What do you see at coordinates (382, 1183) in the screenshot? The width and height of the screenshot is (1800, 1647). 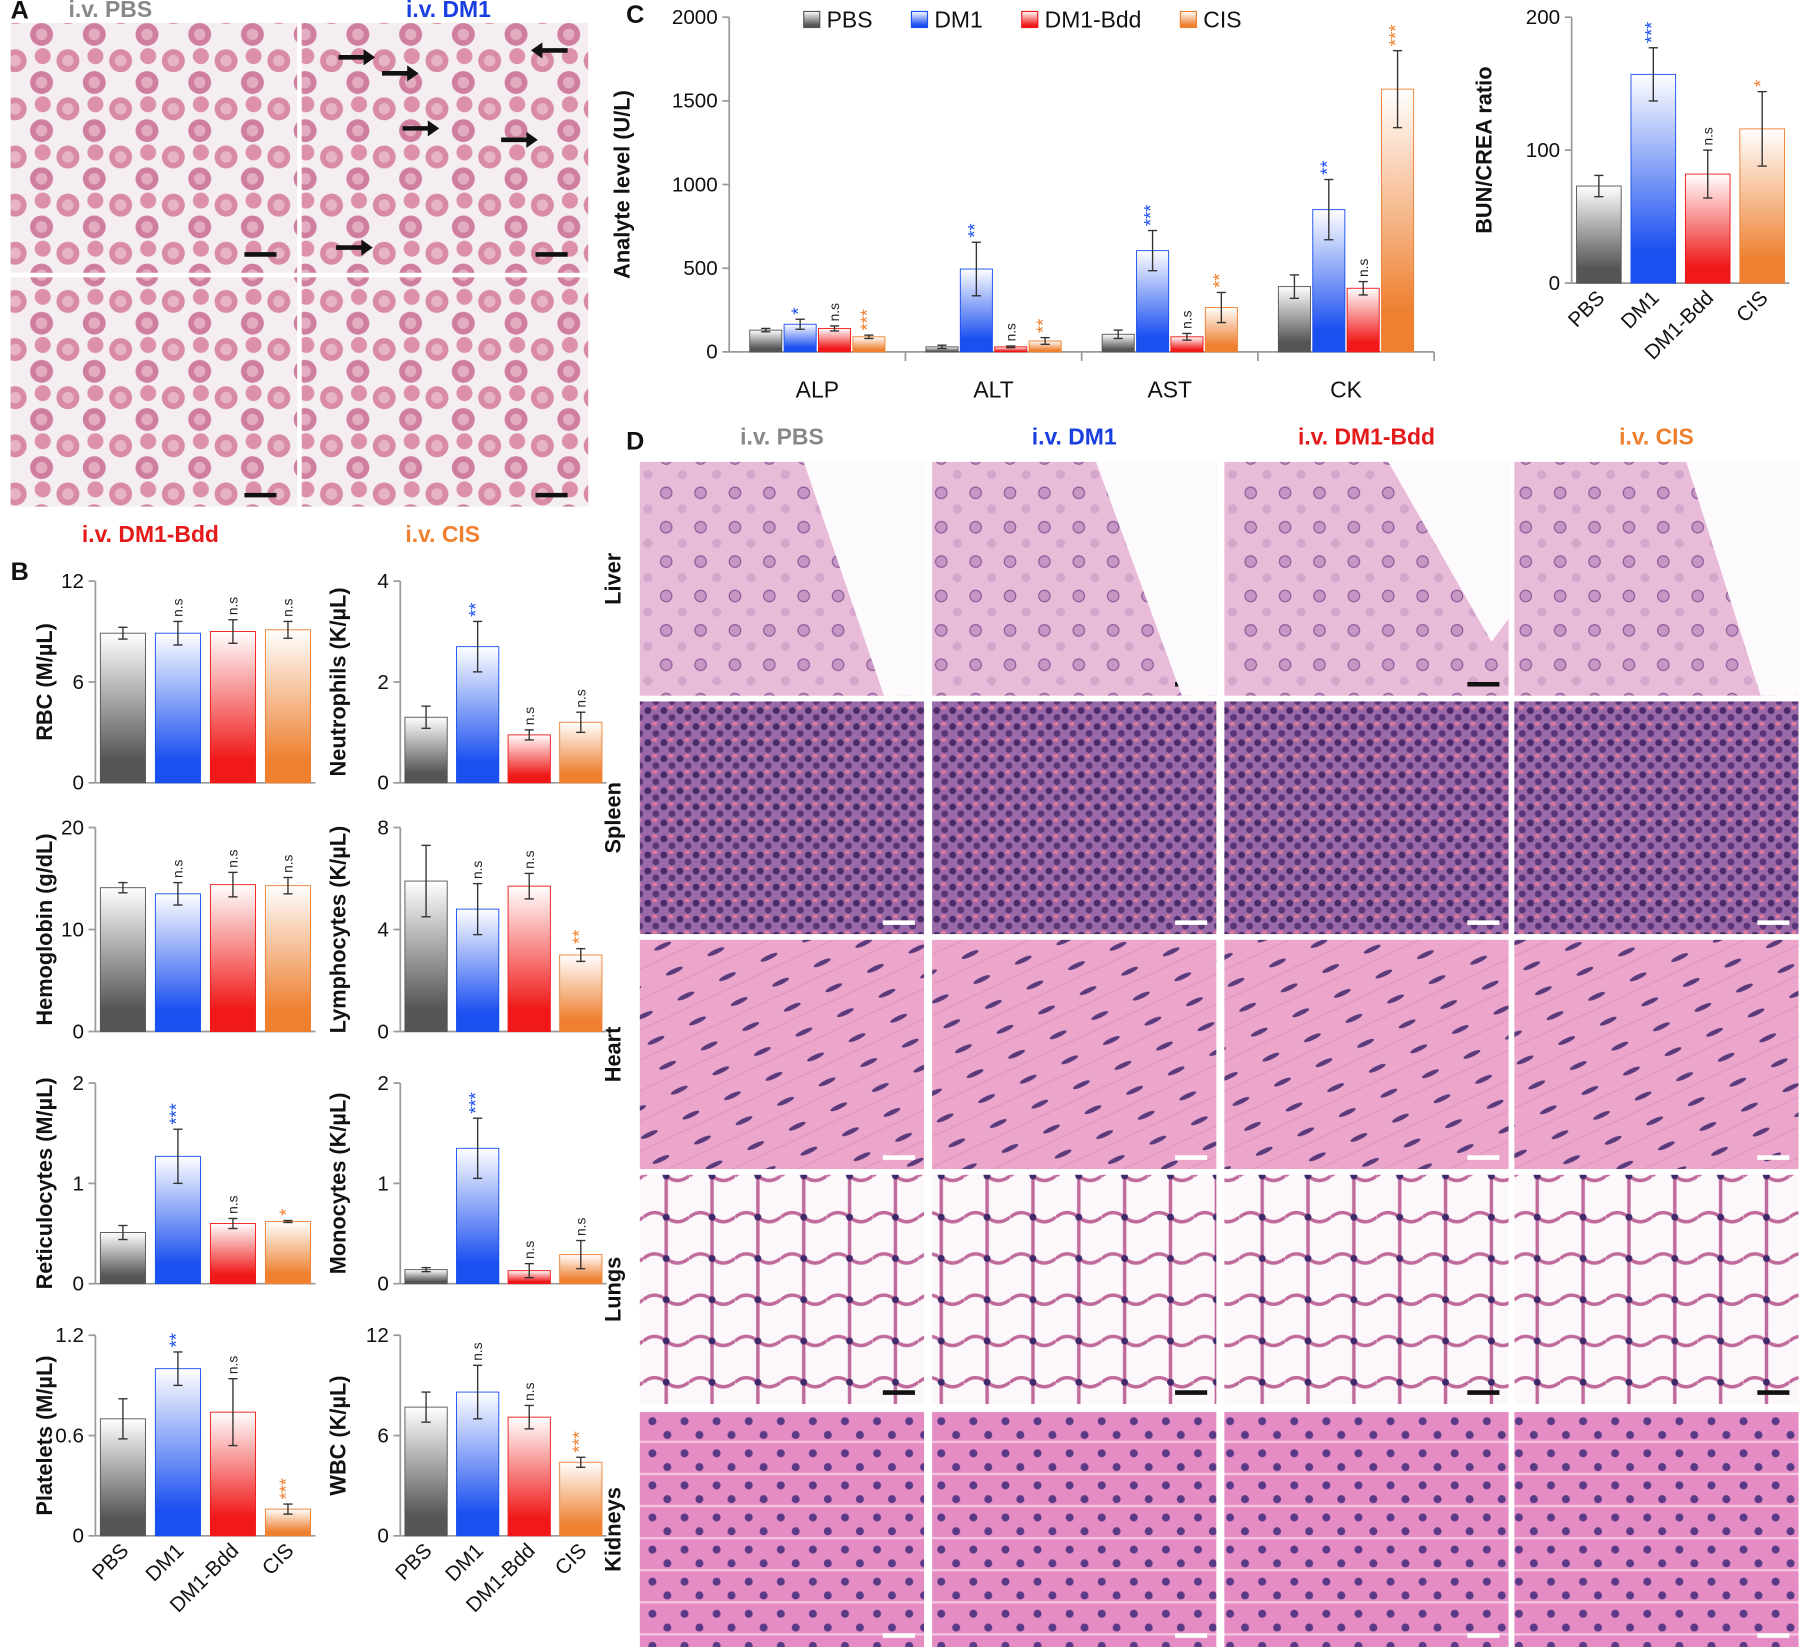 I see `y-tick-label: 1` at bounding box center [382, 1183].